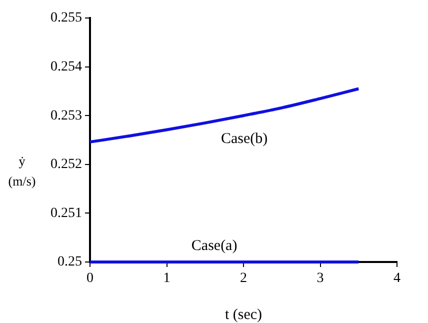 The height and width of the screenshot is (323, 428). Describe the element at coordinates (243, 278) in the screenshot. I see `x-tick-label: 2` at that location.